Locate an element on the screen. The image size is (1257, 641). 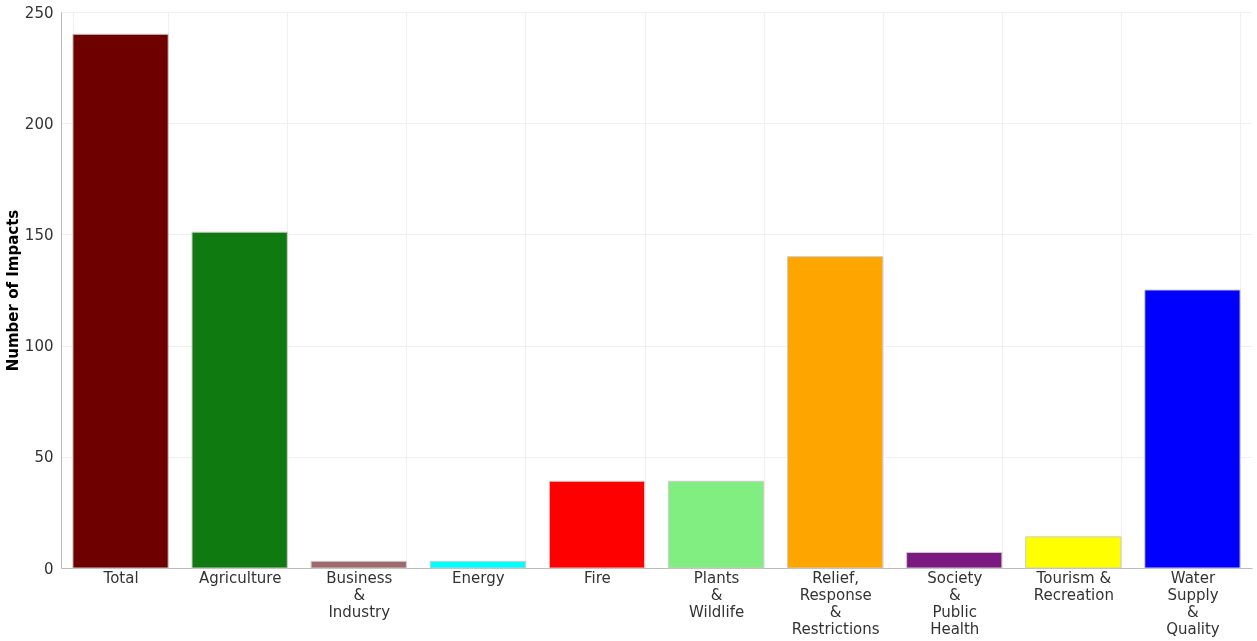
y-tick-label: 150 is located at coordinates (39, 234).